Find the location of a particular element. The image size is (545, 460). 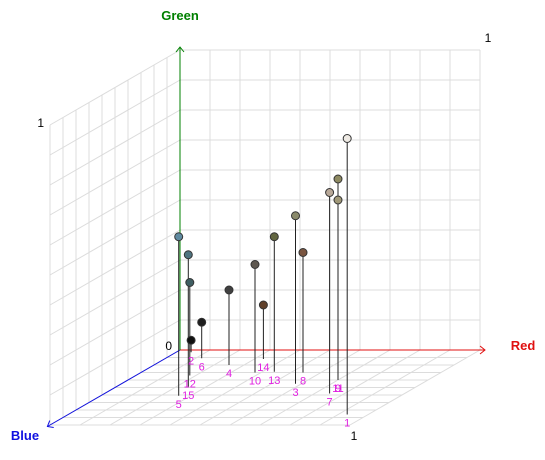

point-label-11: 11 is located at coordinates (337, 389).